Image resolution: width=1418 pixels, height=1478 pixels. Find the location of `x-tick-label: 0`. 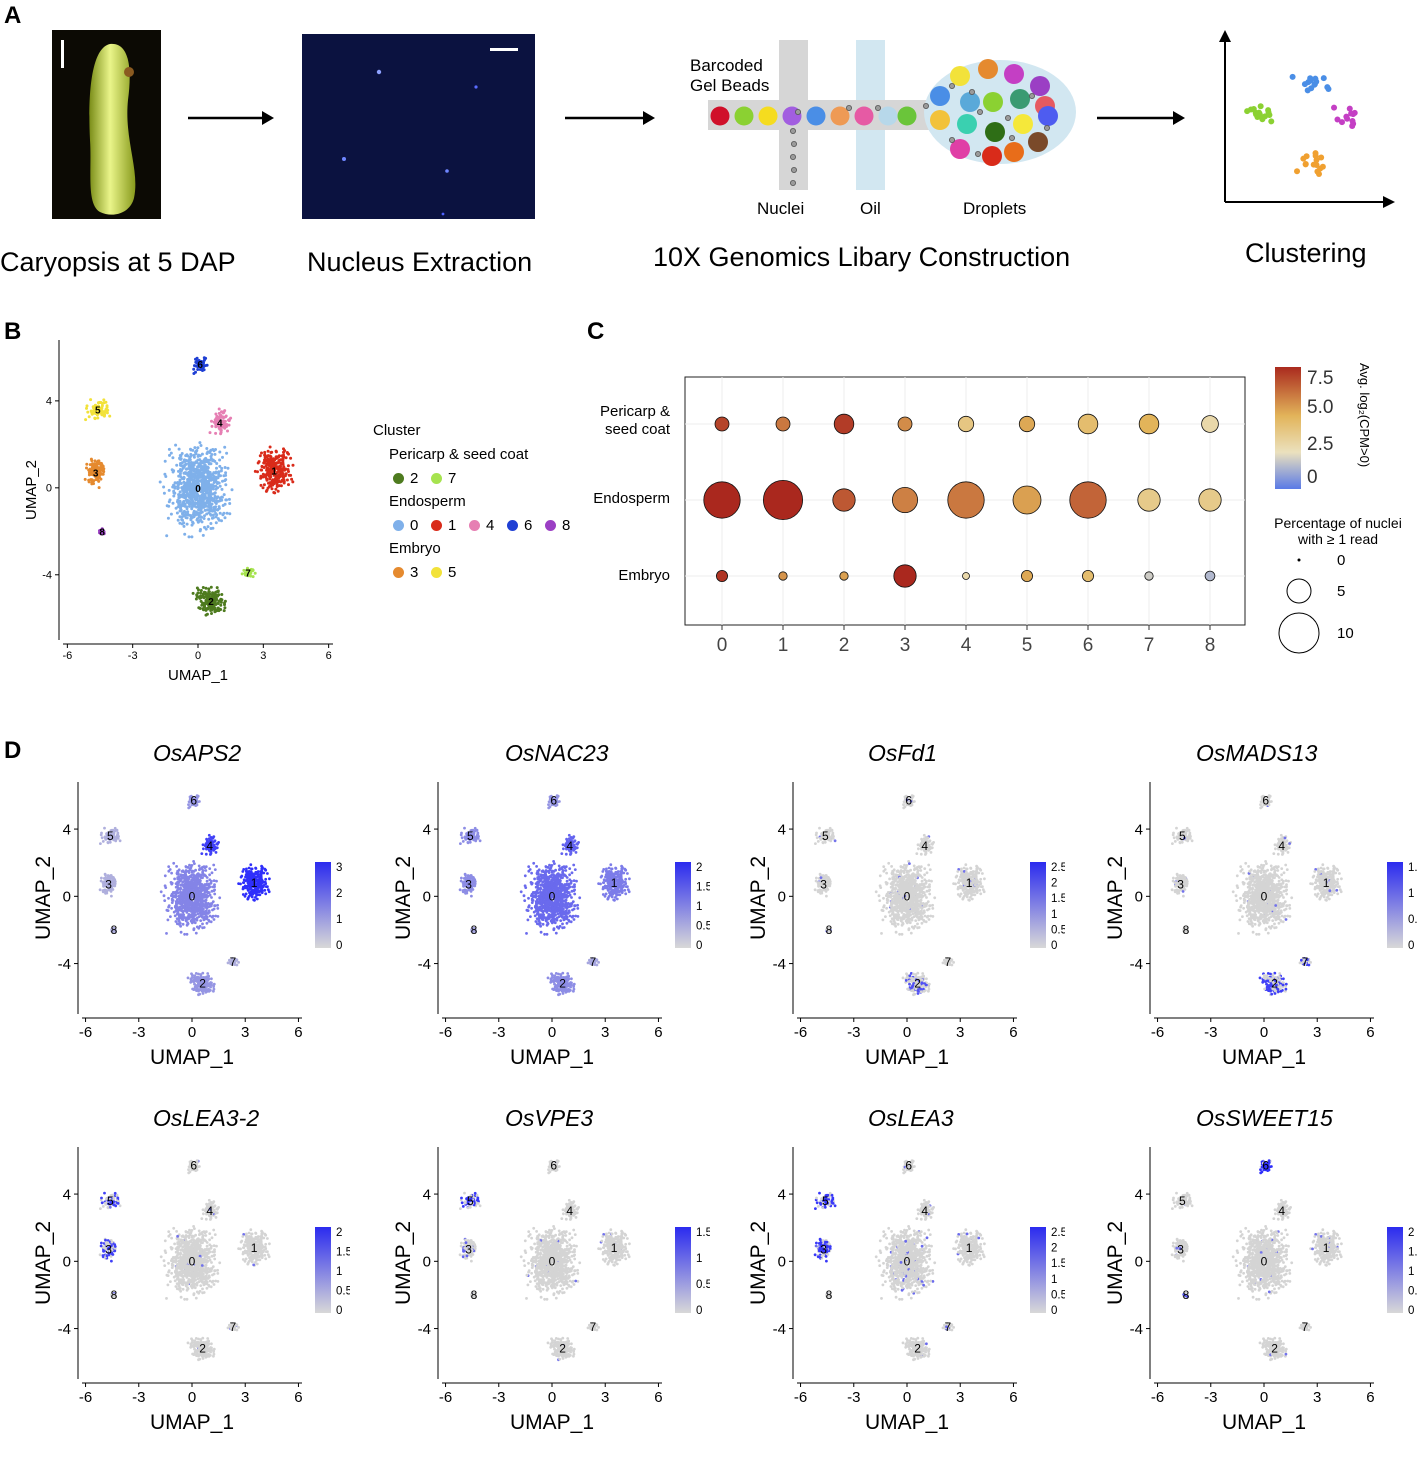

x-tick-label: 0 is located at coordinates (192, 1032).